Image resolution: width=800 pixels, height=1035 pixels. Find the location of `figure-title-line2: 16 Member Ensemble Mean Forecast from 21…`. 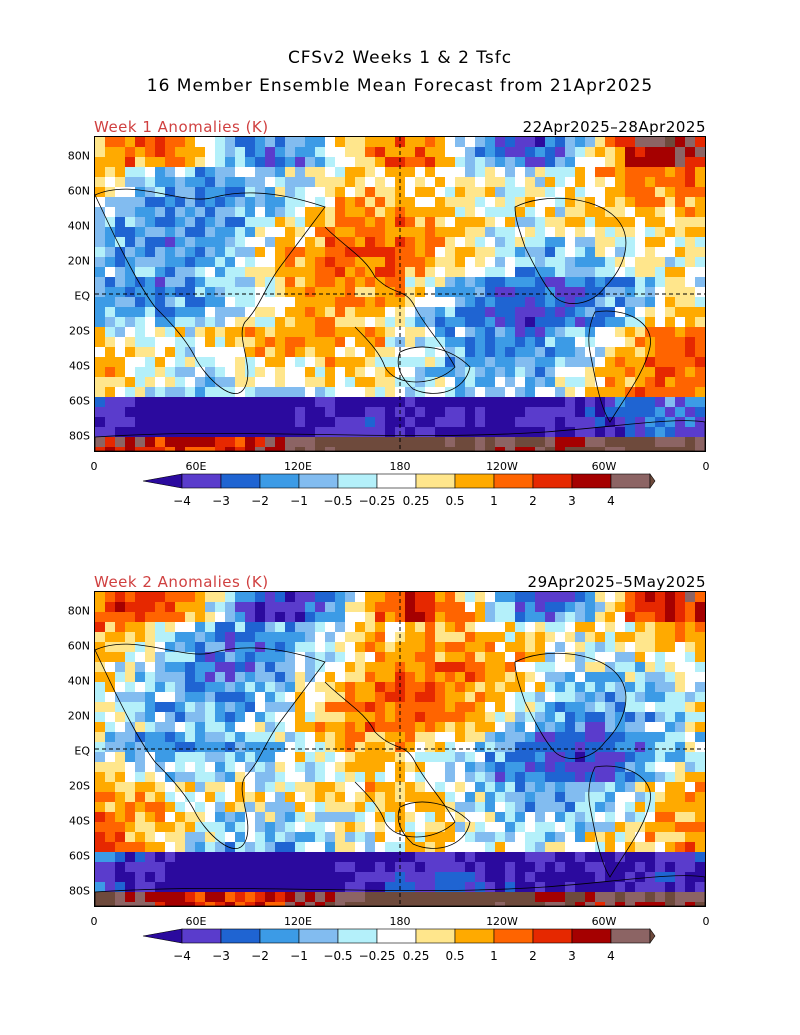

figure-title-line2: 16 Member Ensemble Mean Forecast from 21… is located at coordinates (400, 86).